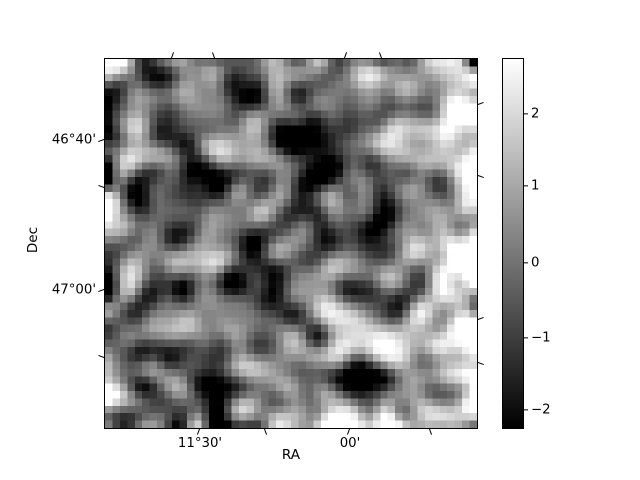  I want to click on x-tick-label-1: 00', so click(350, 443).